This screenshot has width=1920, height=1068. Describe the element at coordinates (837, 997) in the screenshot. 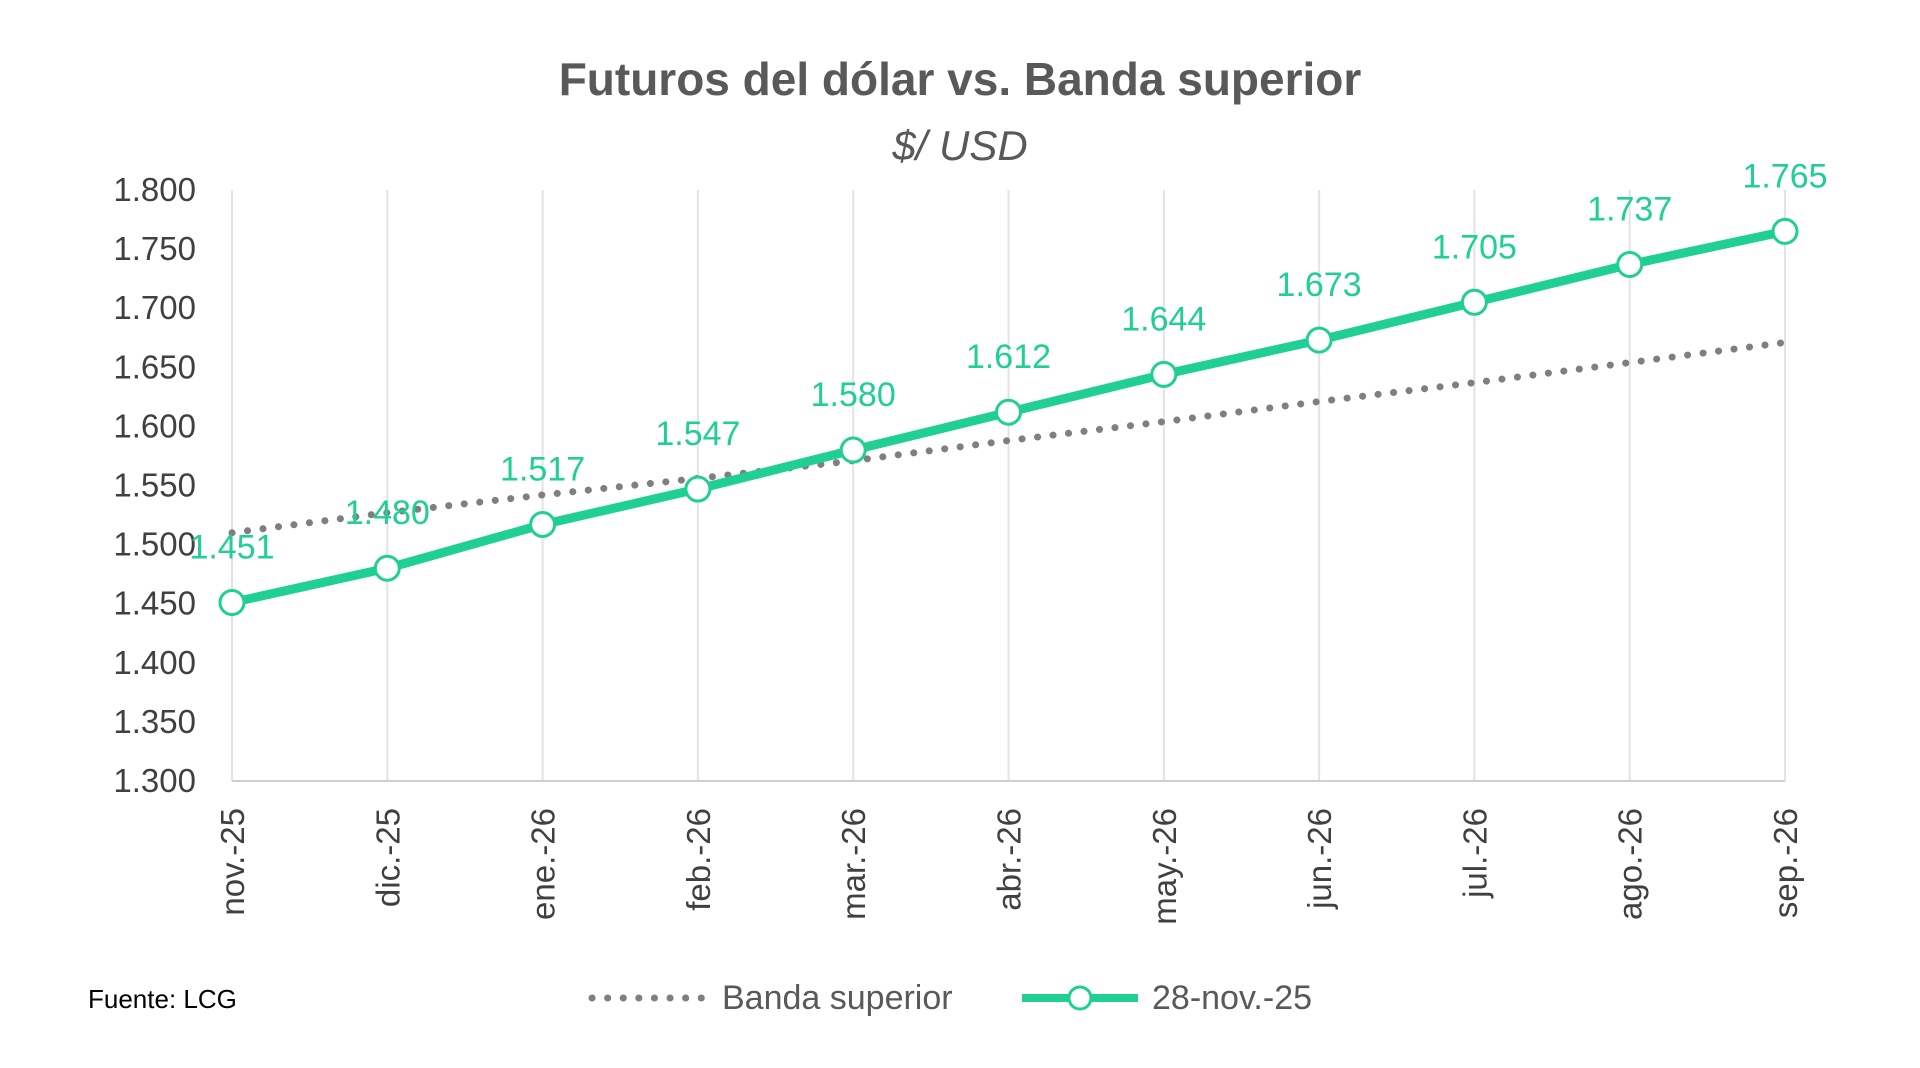

I see `legend-label: Banda superior` at that location.